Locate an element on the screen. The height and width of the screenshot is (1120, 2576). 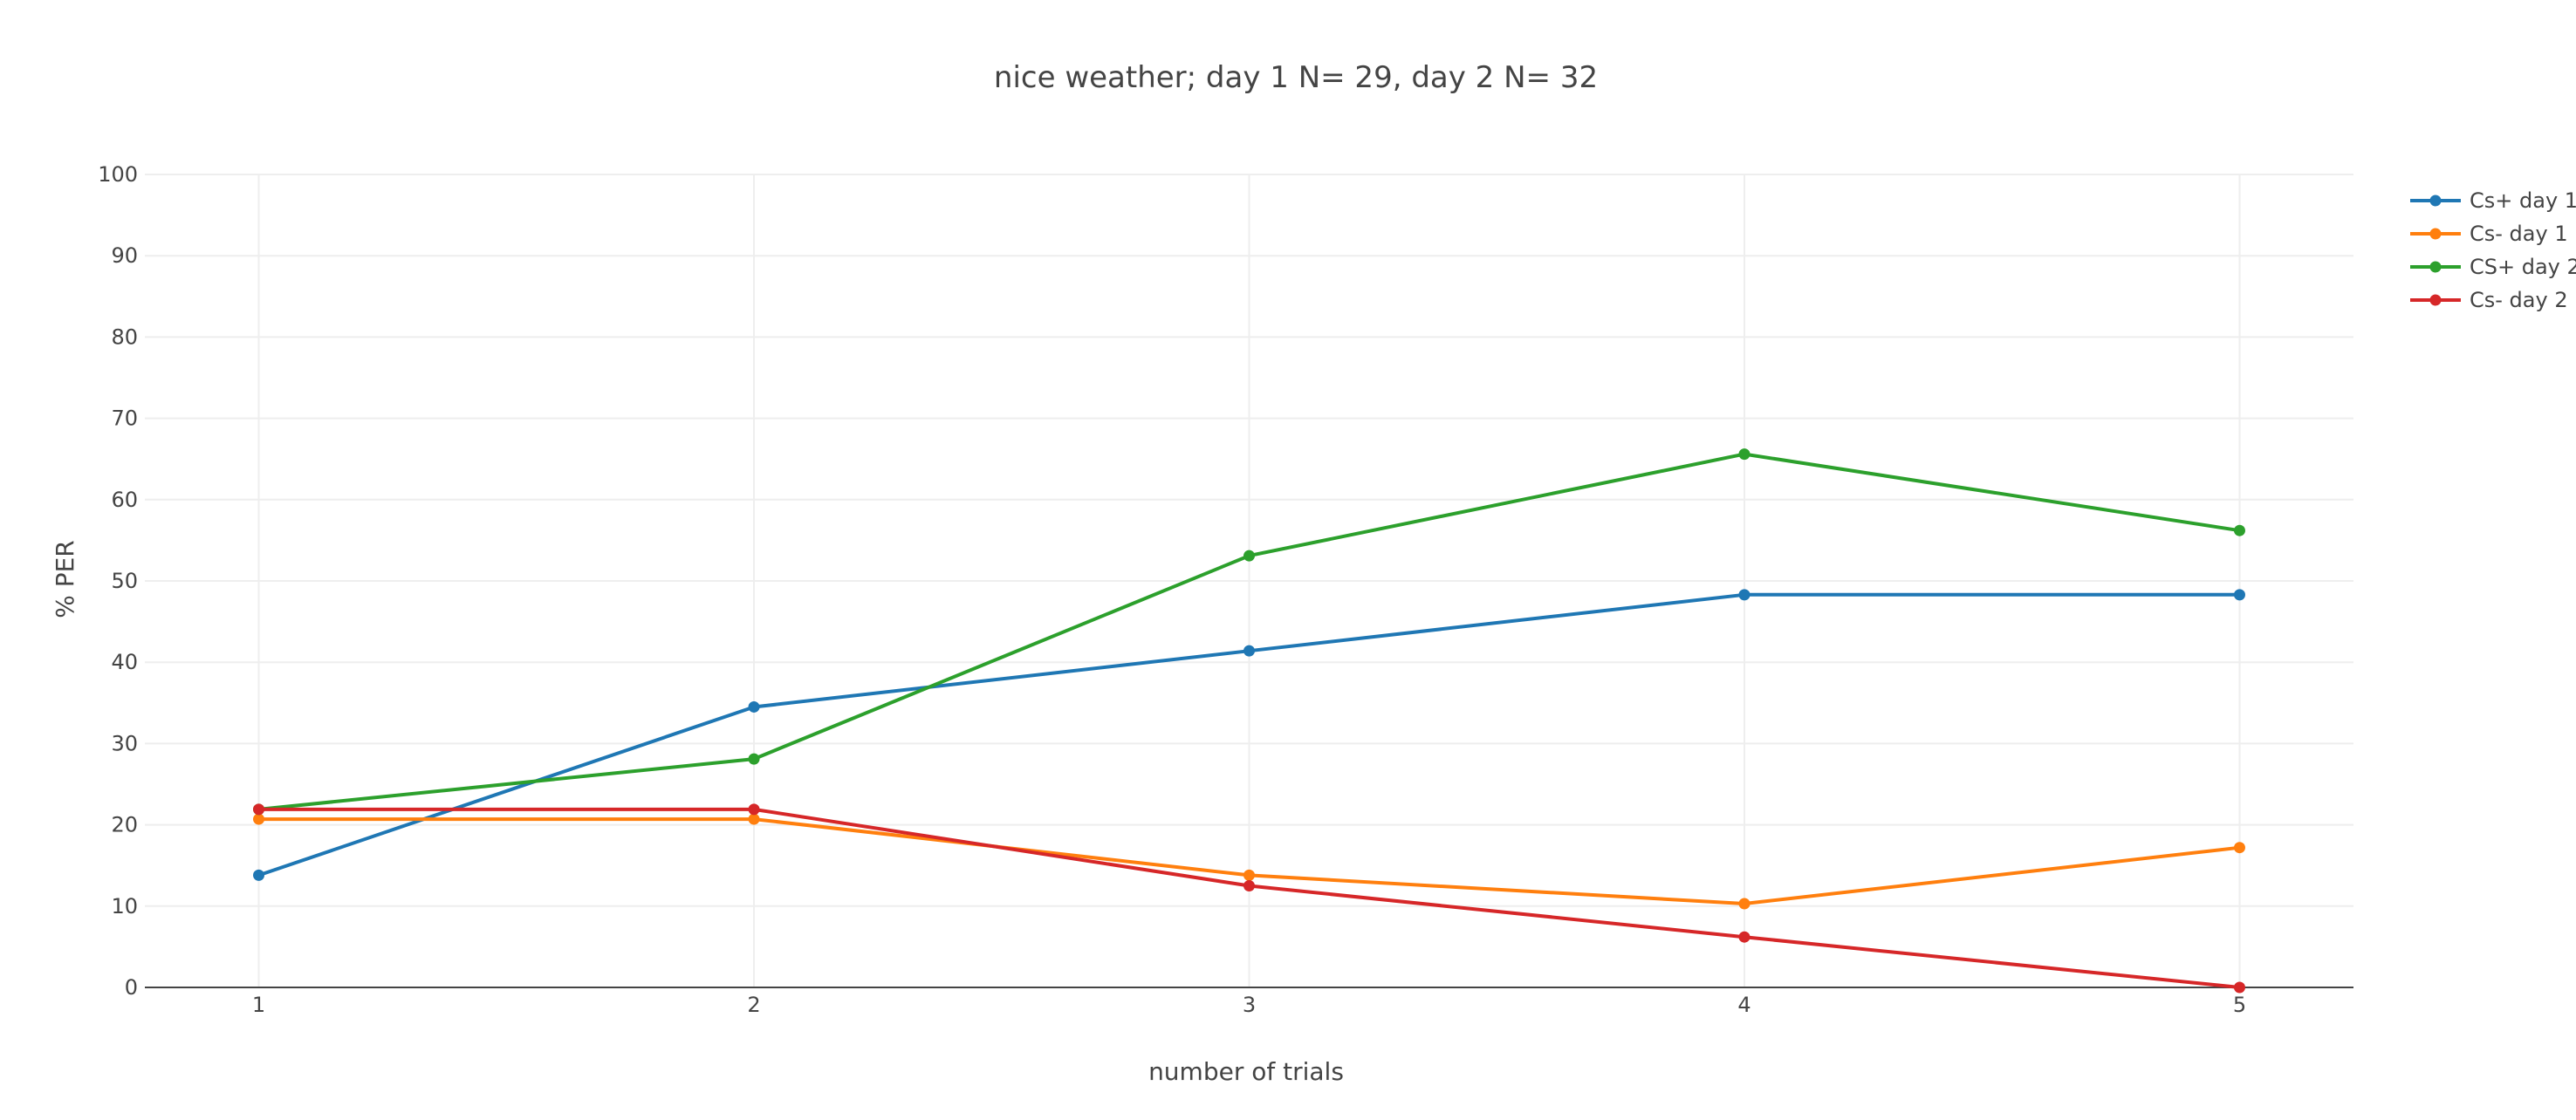
x-tick-label: 2 is located at coordinates (753, 1005).